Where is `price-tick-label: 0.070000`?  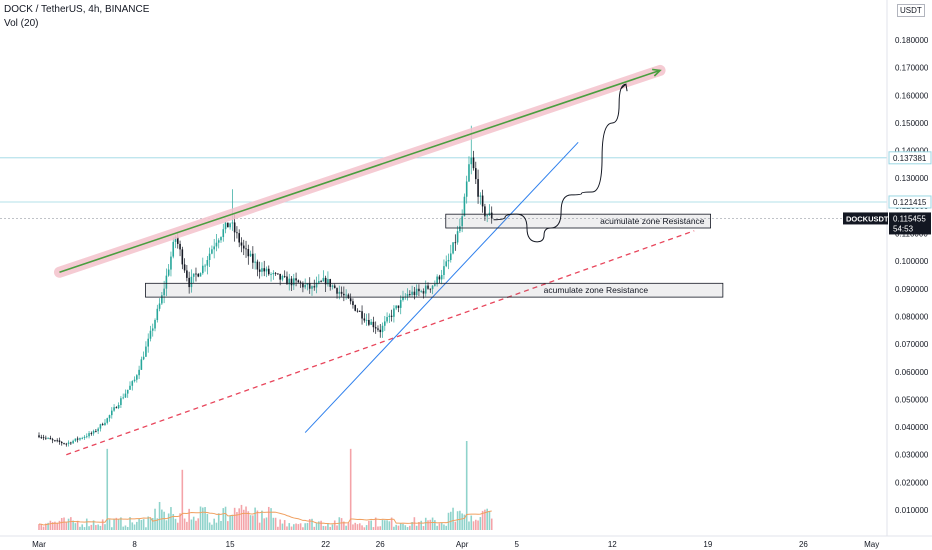 price-tick-label: 0.070000 is located at coordinates (912, 344).